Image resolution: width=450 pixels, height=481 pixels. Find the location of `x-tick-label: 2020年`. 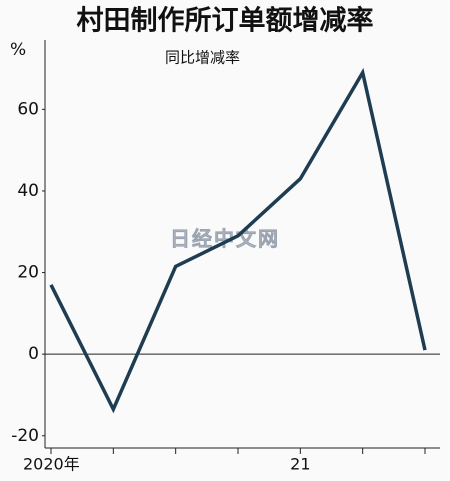

x-tick-label: 2020年 is located at coordinates (51, 464).